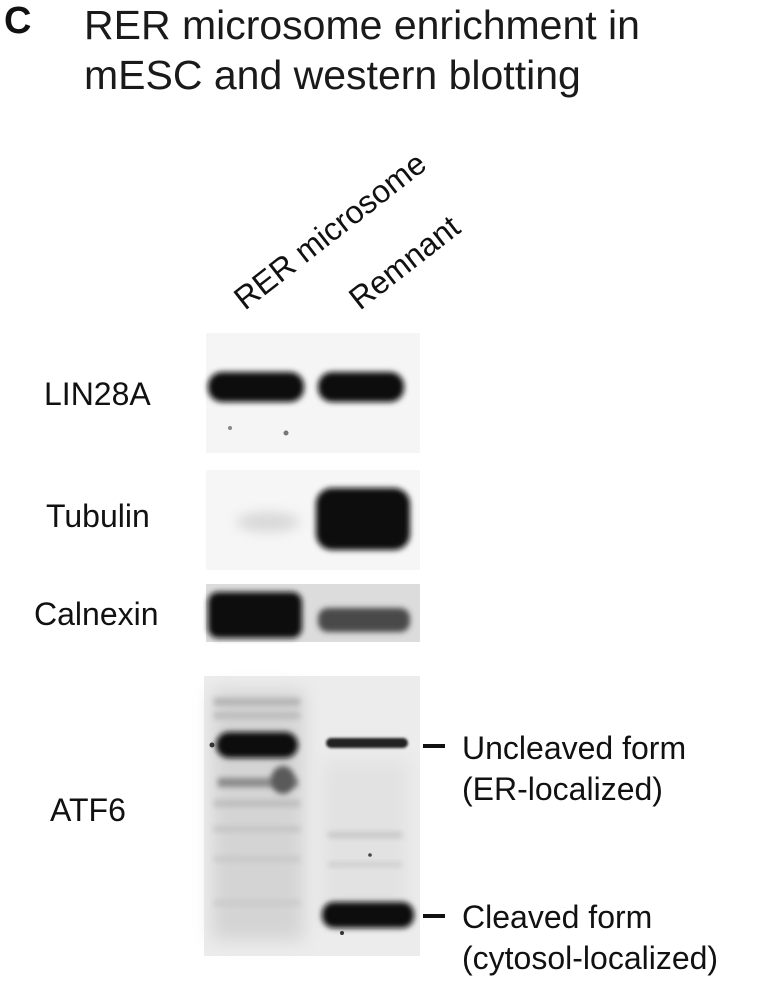 The width and height of the screenshot is (761, 994). What do you see at coordinates (96, 614) in the screenshot?
I see `row-label-calnexin: Calnexin` at bounding box center [96, 614].